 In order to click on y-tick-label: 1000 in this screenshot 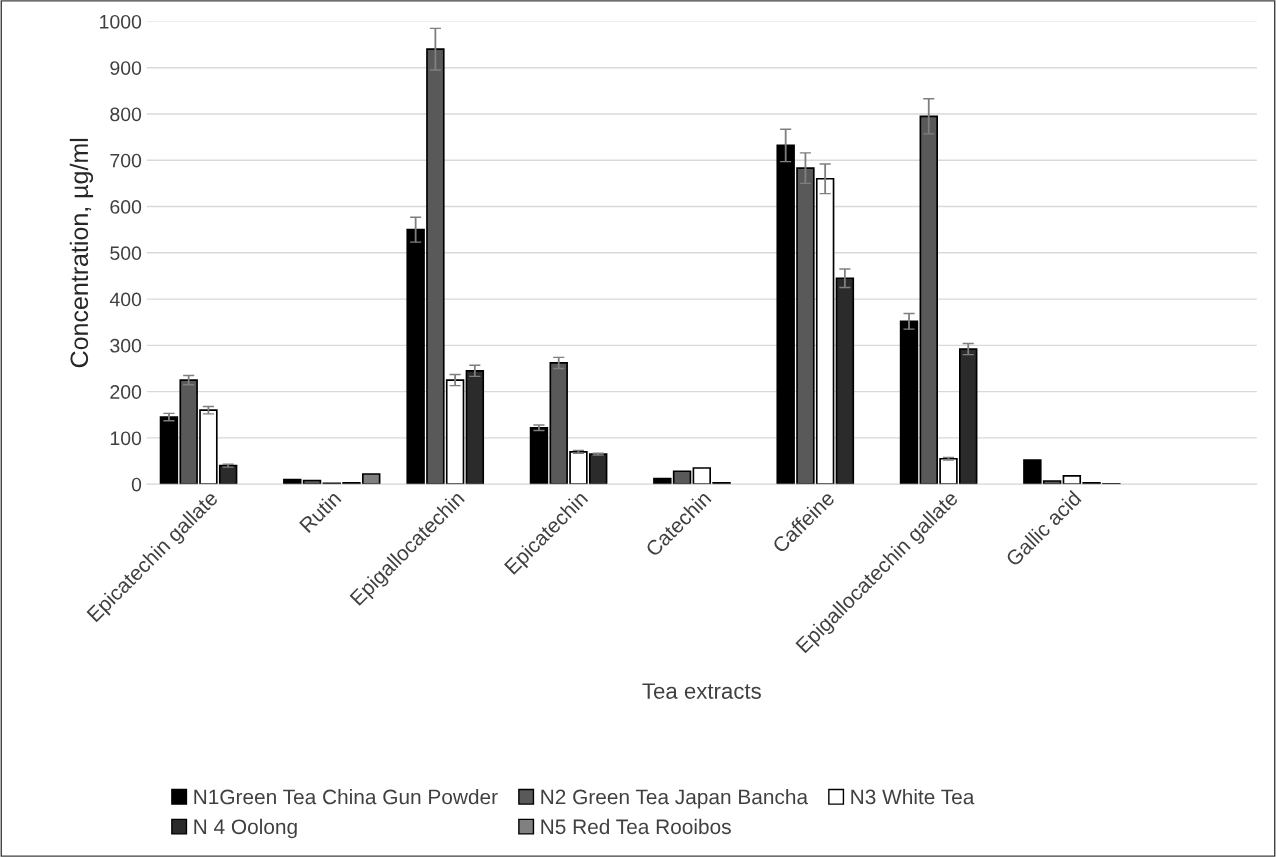, I will do `click(121, 21)`.